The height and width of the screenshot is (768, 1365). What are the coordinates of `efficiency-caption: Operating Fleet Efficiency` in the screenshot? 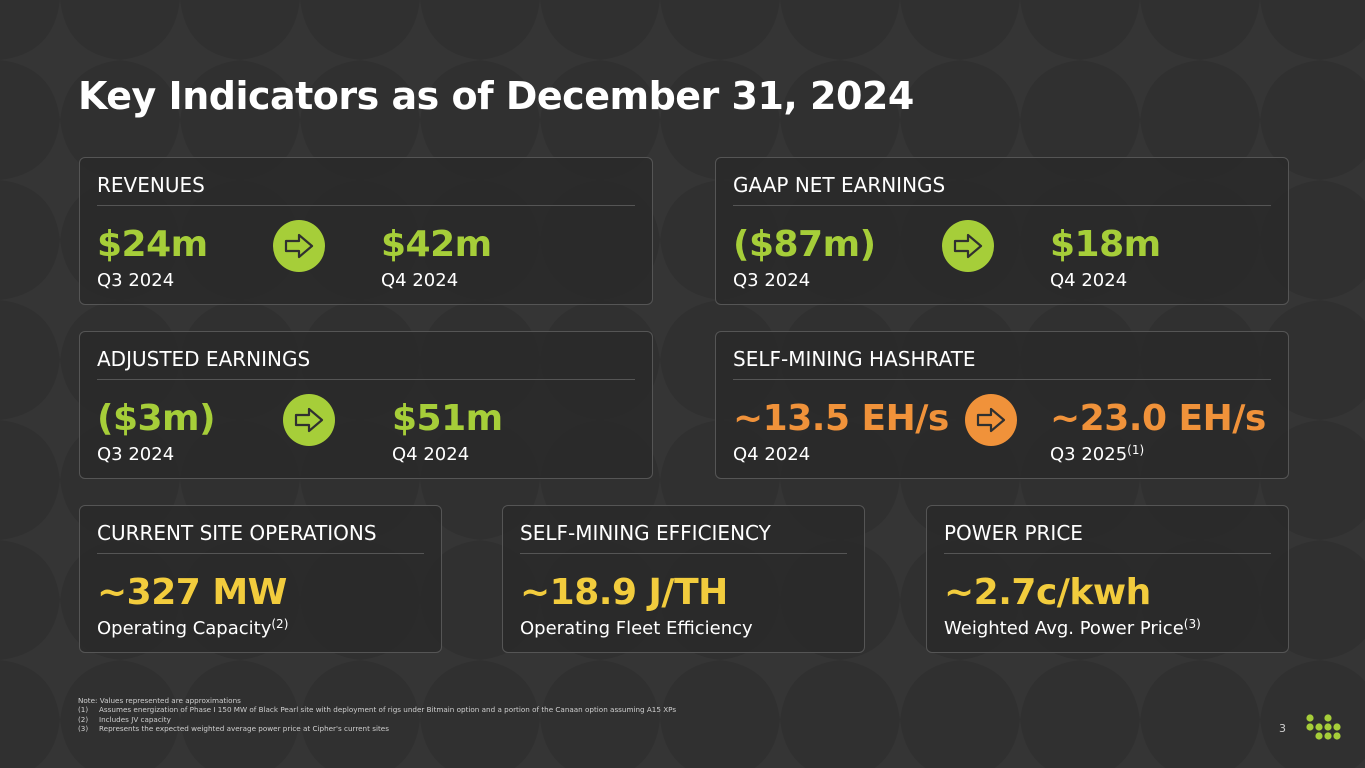 It's located at (636, 628).